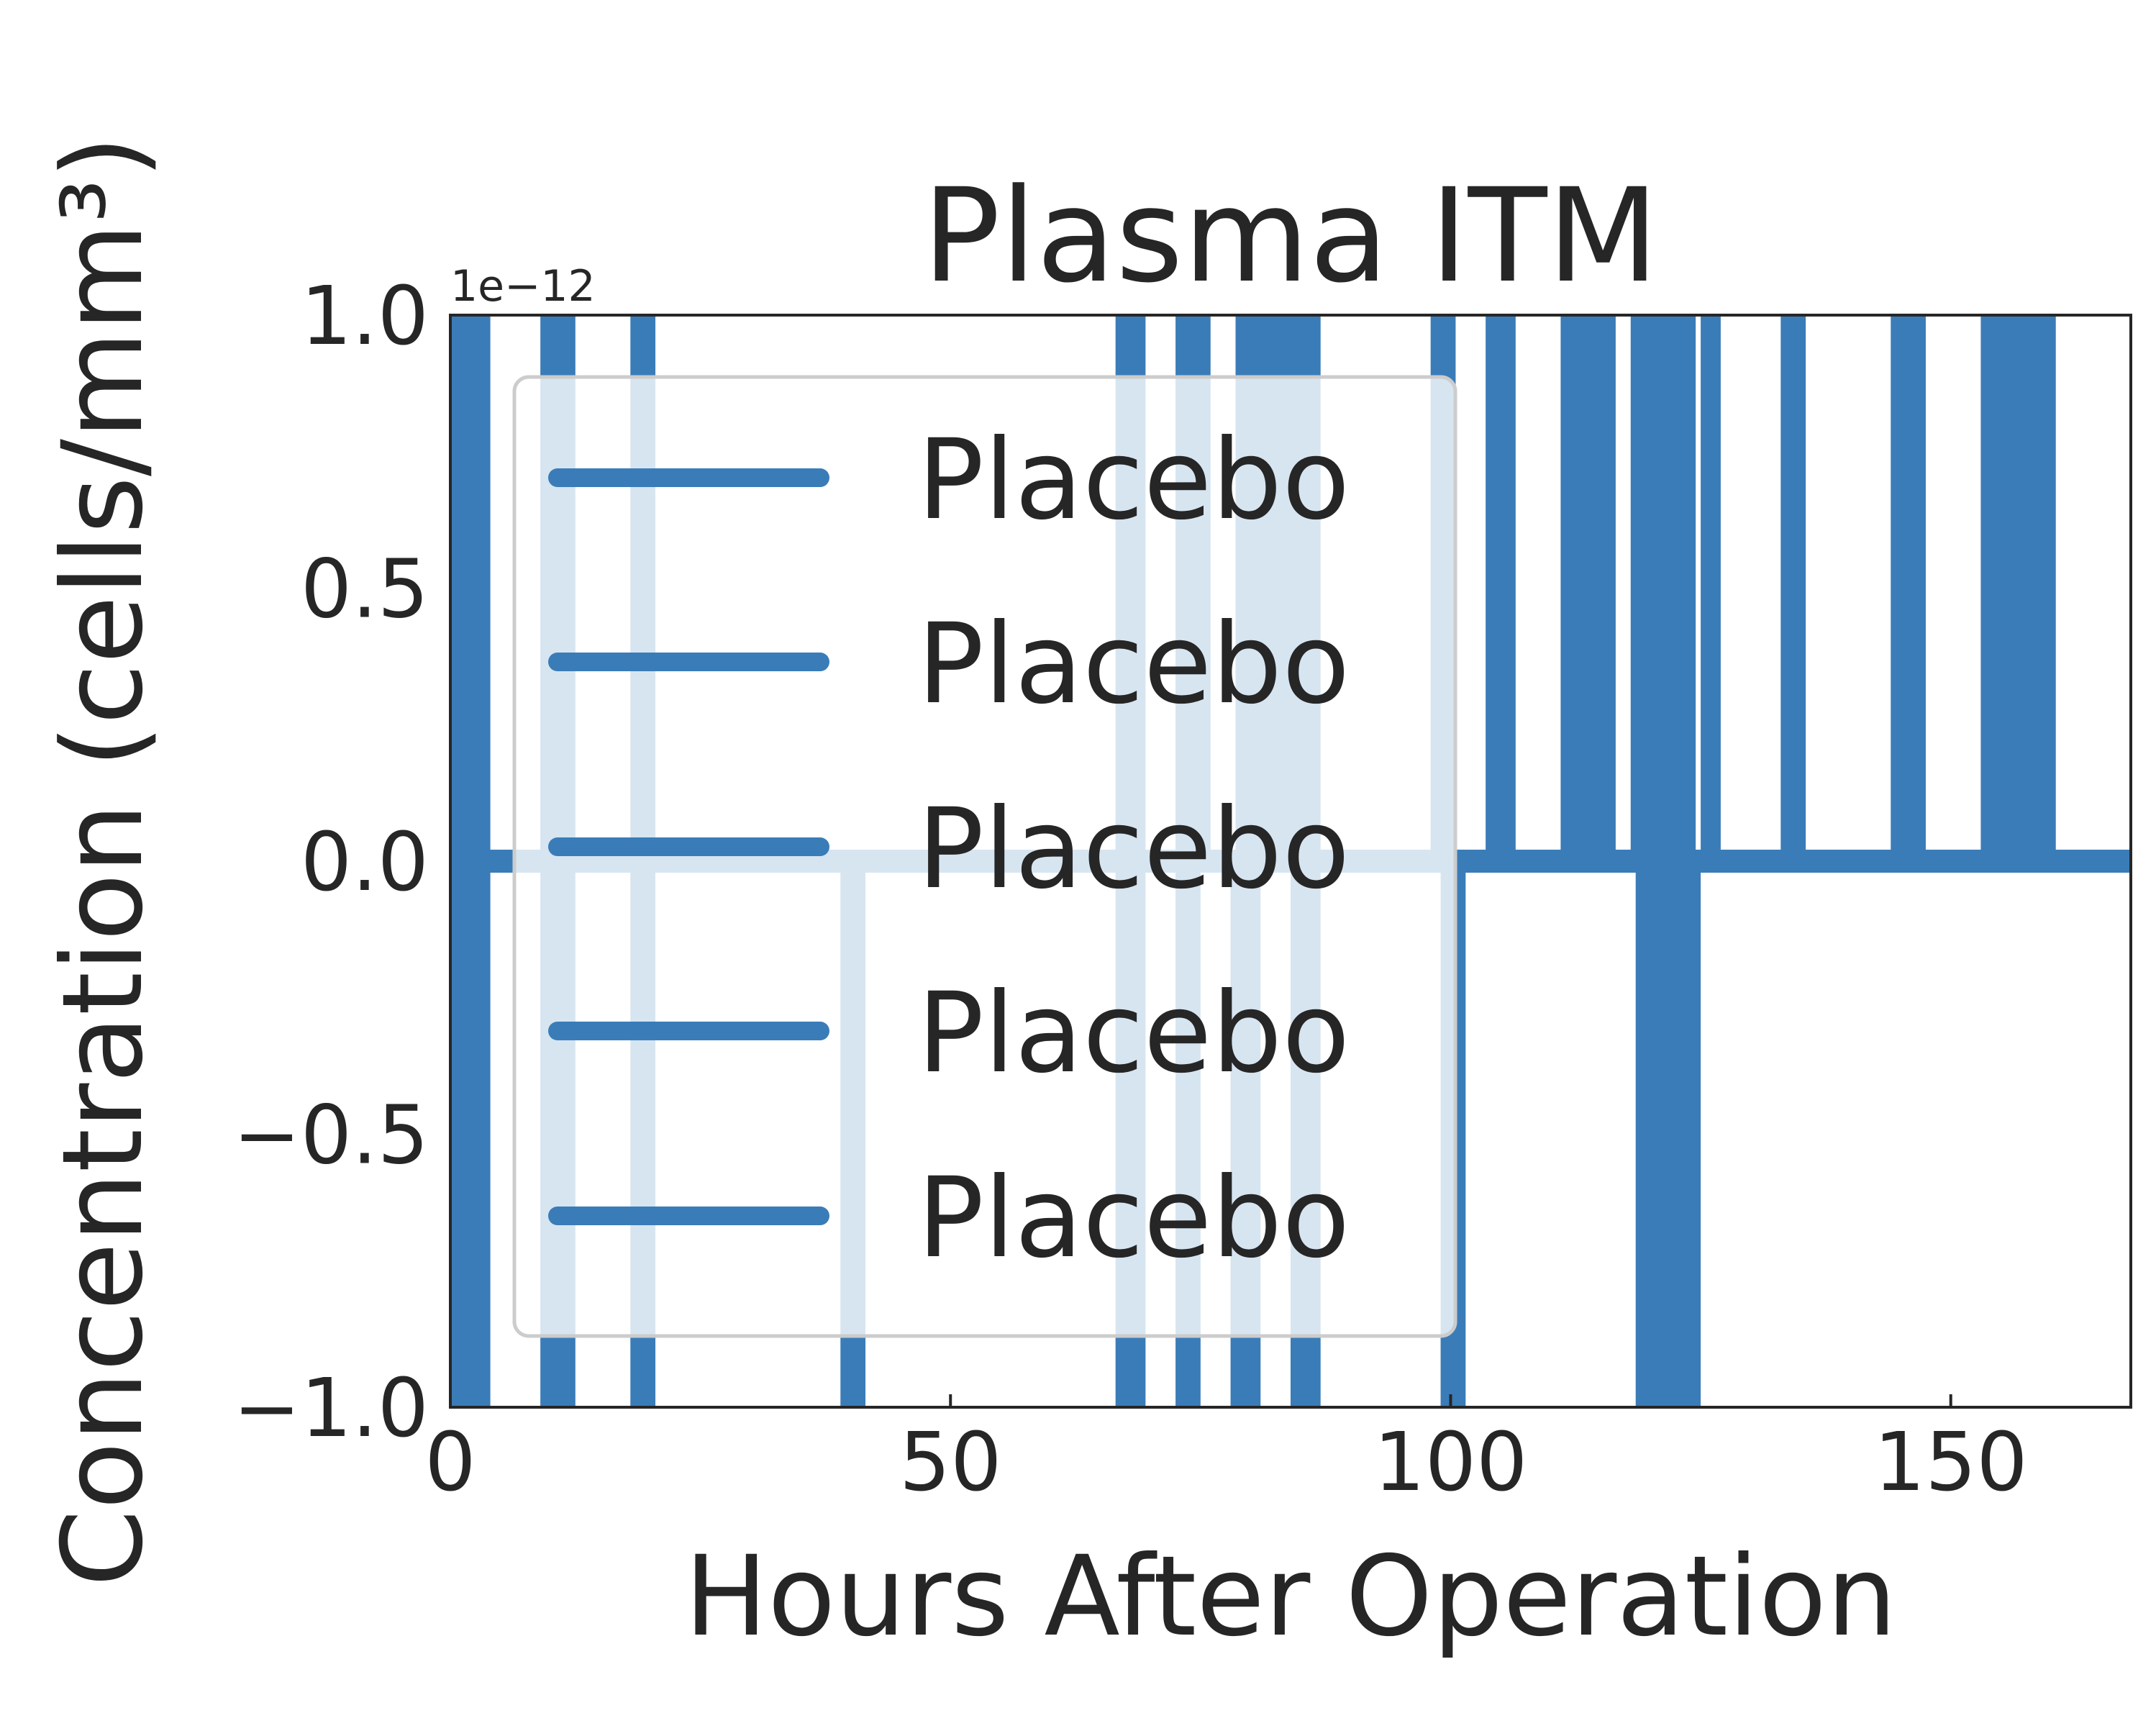 The image size is (2156, 1713). I want to click on x-axis: 0 50 100 150, so click(1226, 1451).